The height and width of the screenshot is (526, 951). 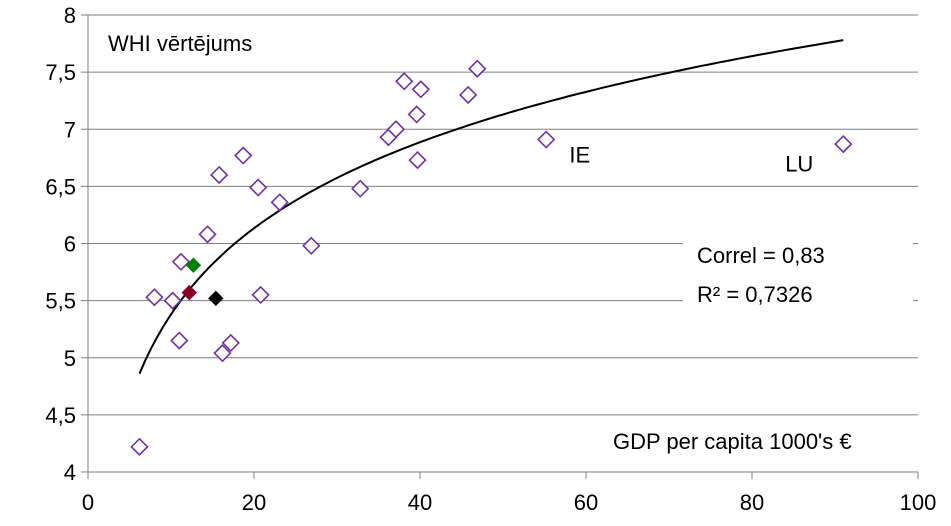 I want to click on y-tick-label: 7,5, so click(x=60, y=72).